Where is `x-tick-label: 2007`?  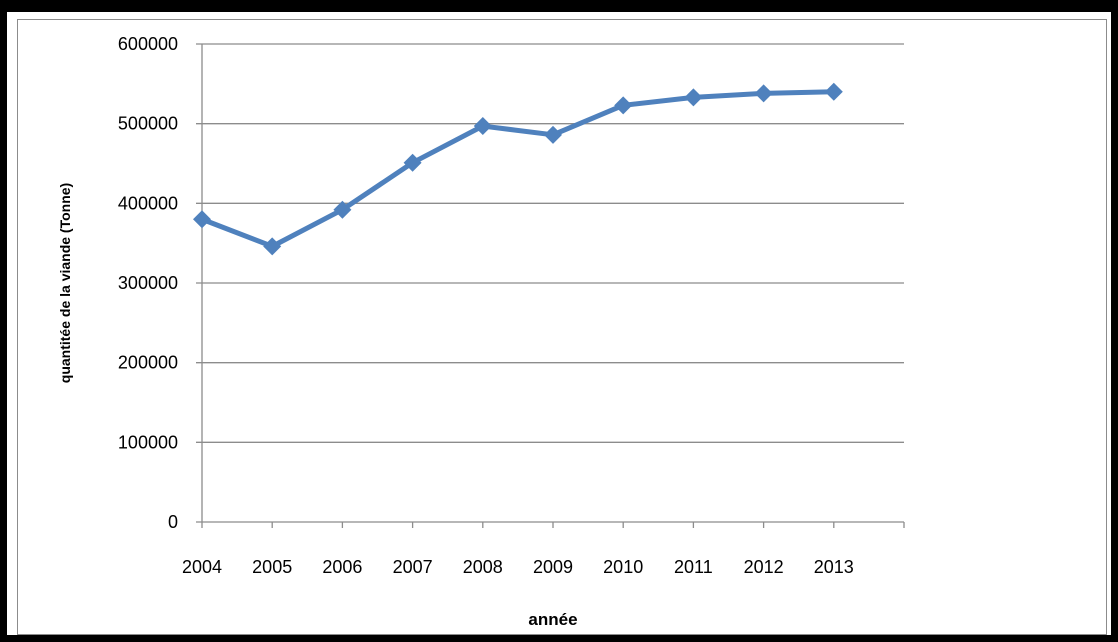
x-tick-label: 2007 is located at coordinates (413, 567).